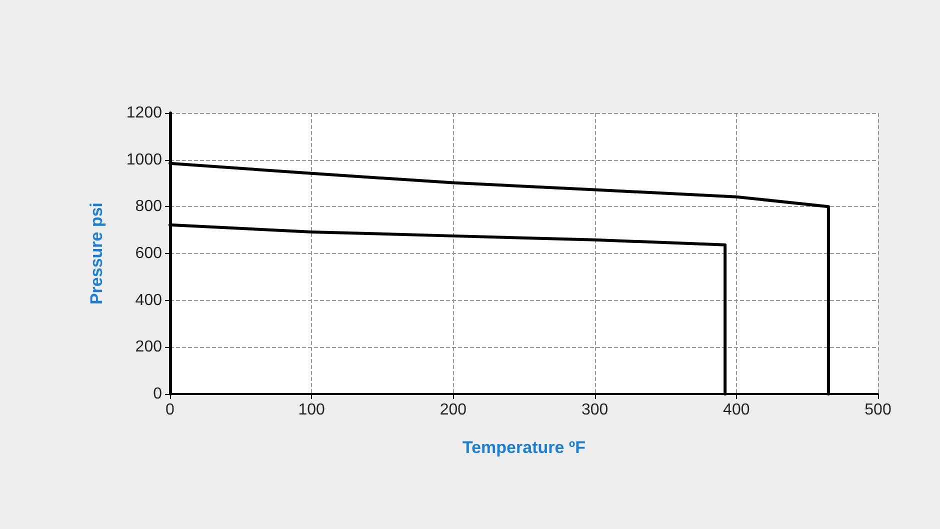  Describe the element at coordinates (148, 347) in the screenshot. I see `y-tick-label: 200` at that location.